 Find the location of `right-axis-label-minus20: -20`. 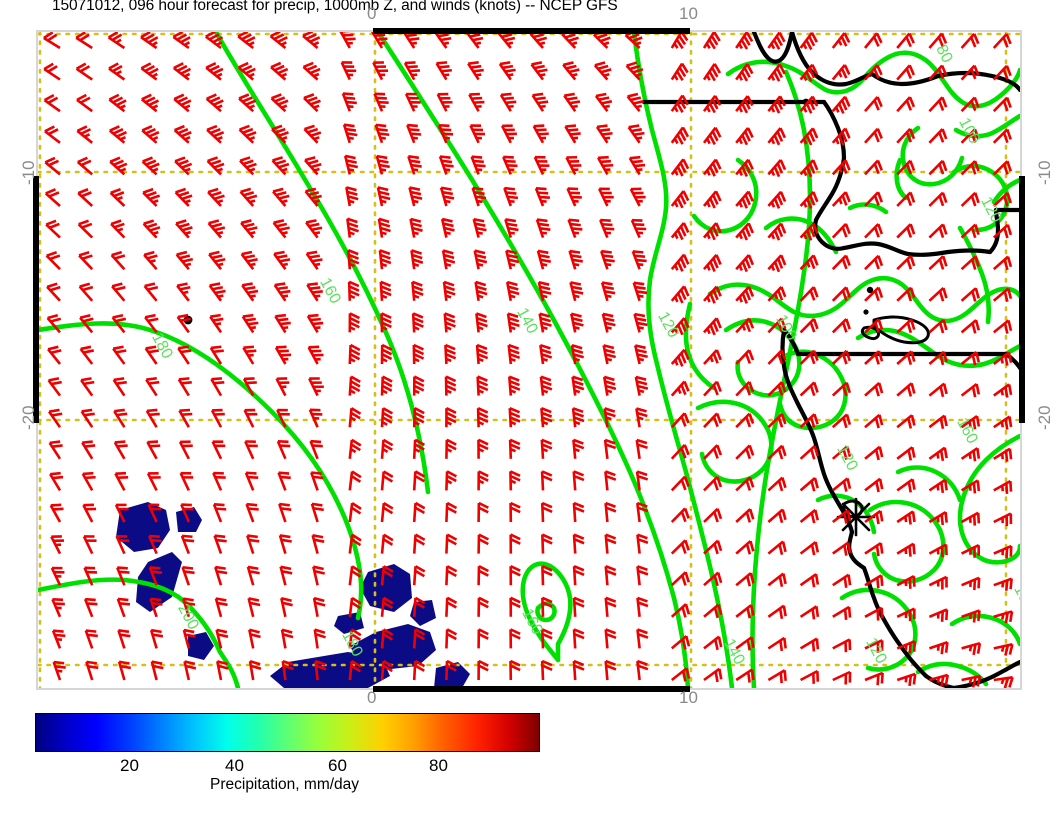

right-axis-label-minus20: -20 is located at coordinates (1044, 417).